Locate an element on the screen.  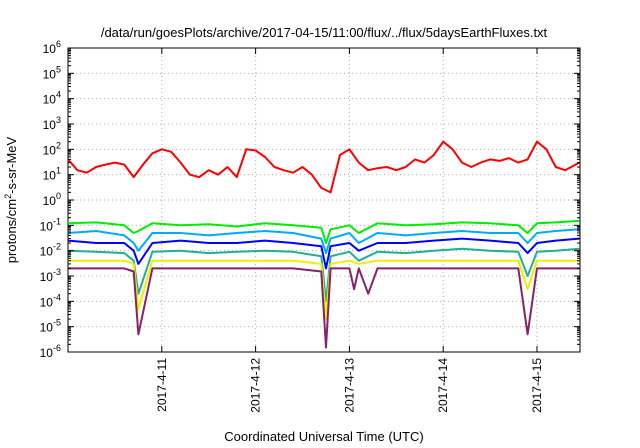
y-tick-label: 10³ is located at coordinates (52, 123).